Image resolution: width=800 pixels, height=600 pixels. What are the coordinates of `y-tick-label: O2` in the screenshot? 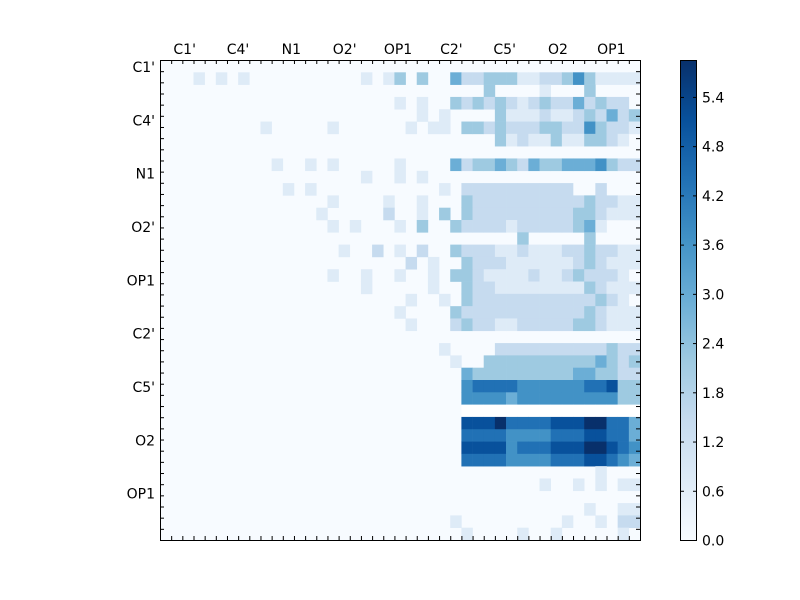 It's located at (145, 441).